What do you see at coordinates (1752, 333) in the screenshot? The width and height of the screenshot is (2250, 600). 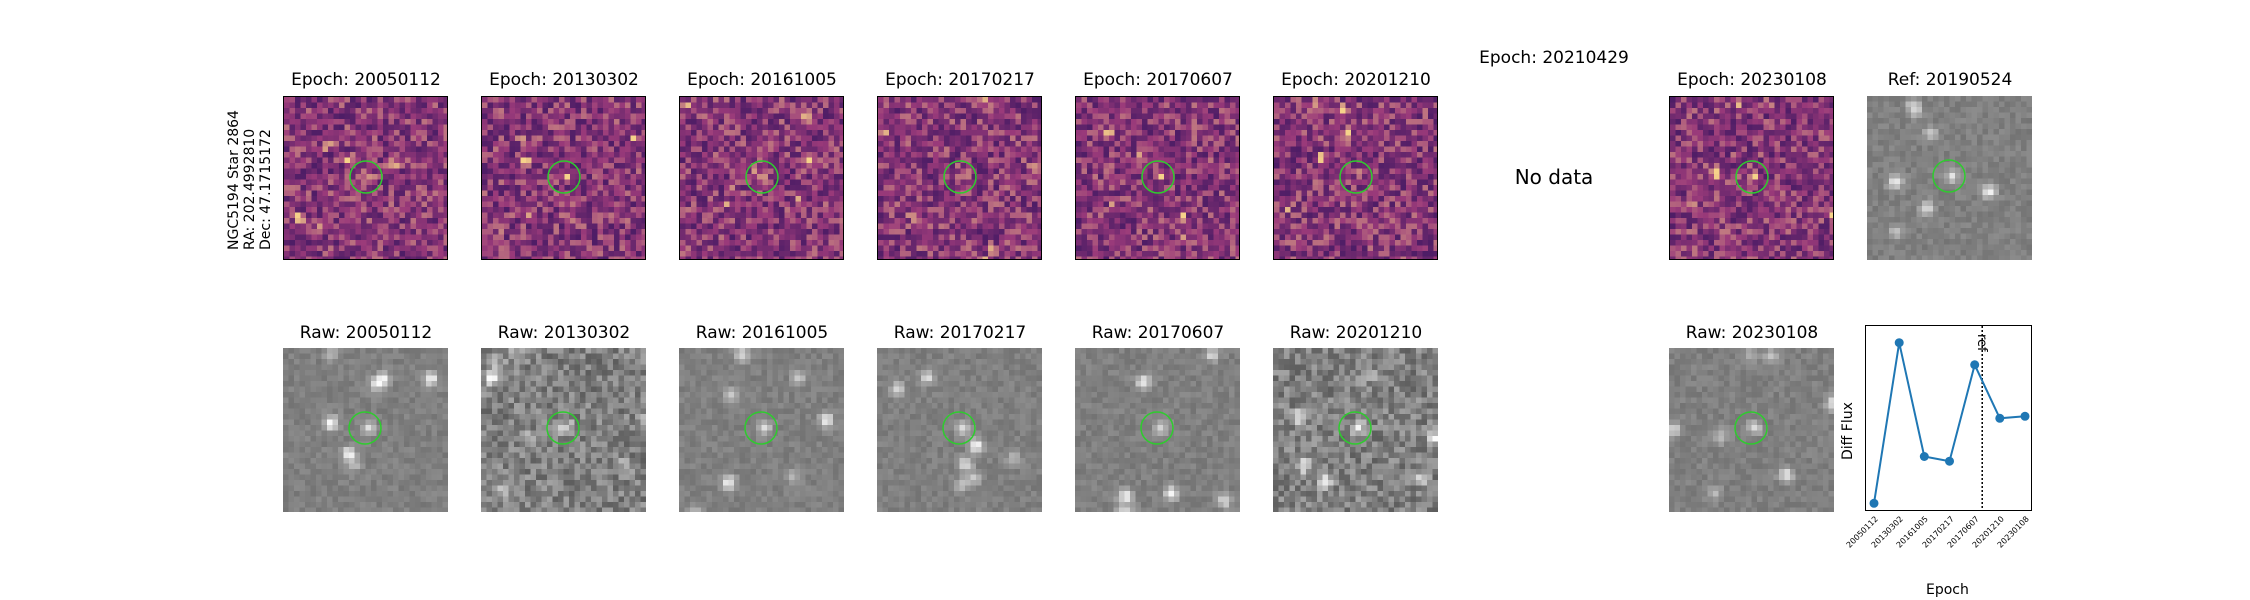 I see `raw-title-6: Raw: 20230108` at bounding box center [1752, 333].